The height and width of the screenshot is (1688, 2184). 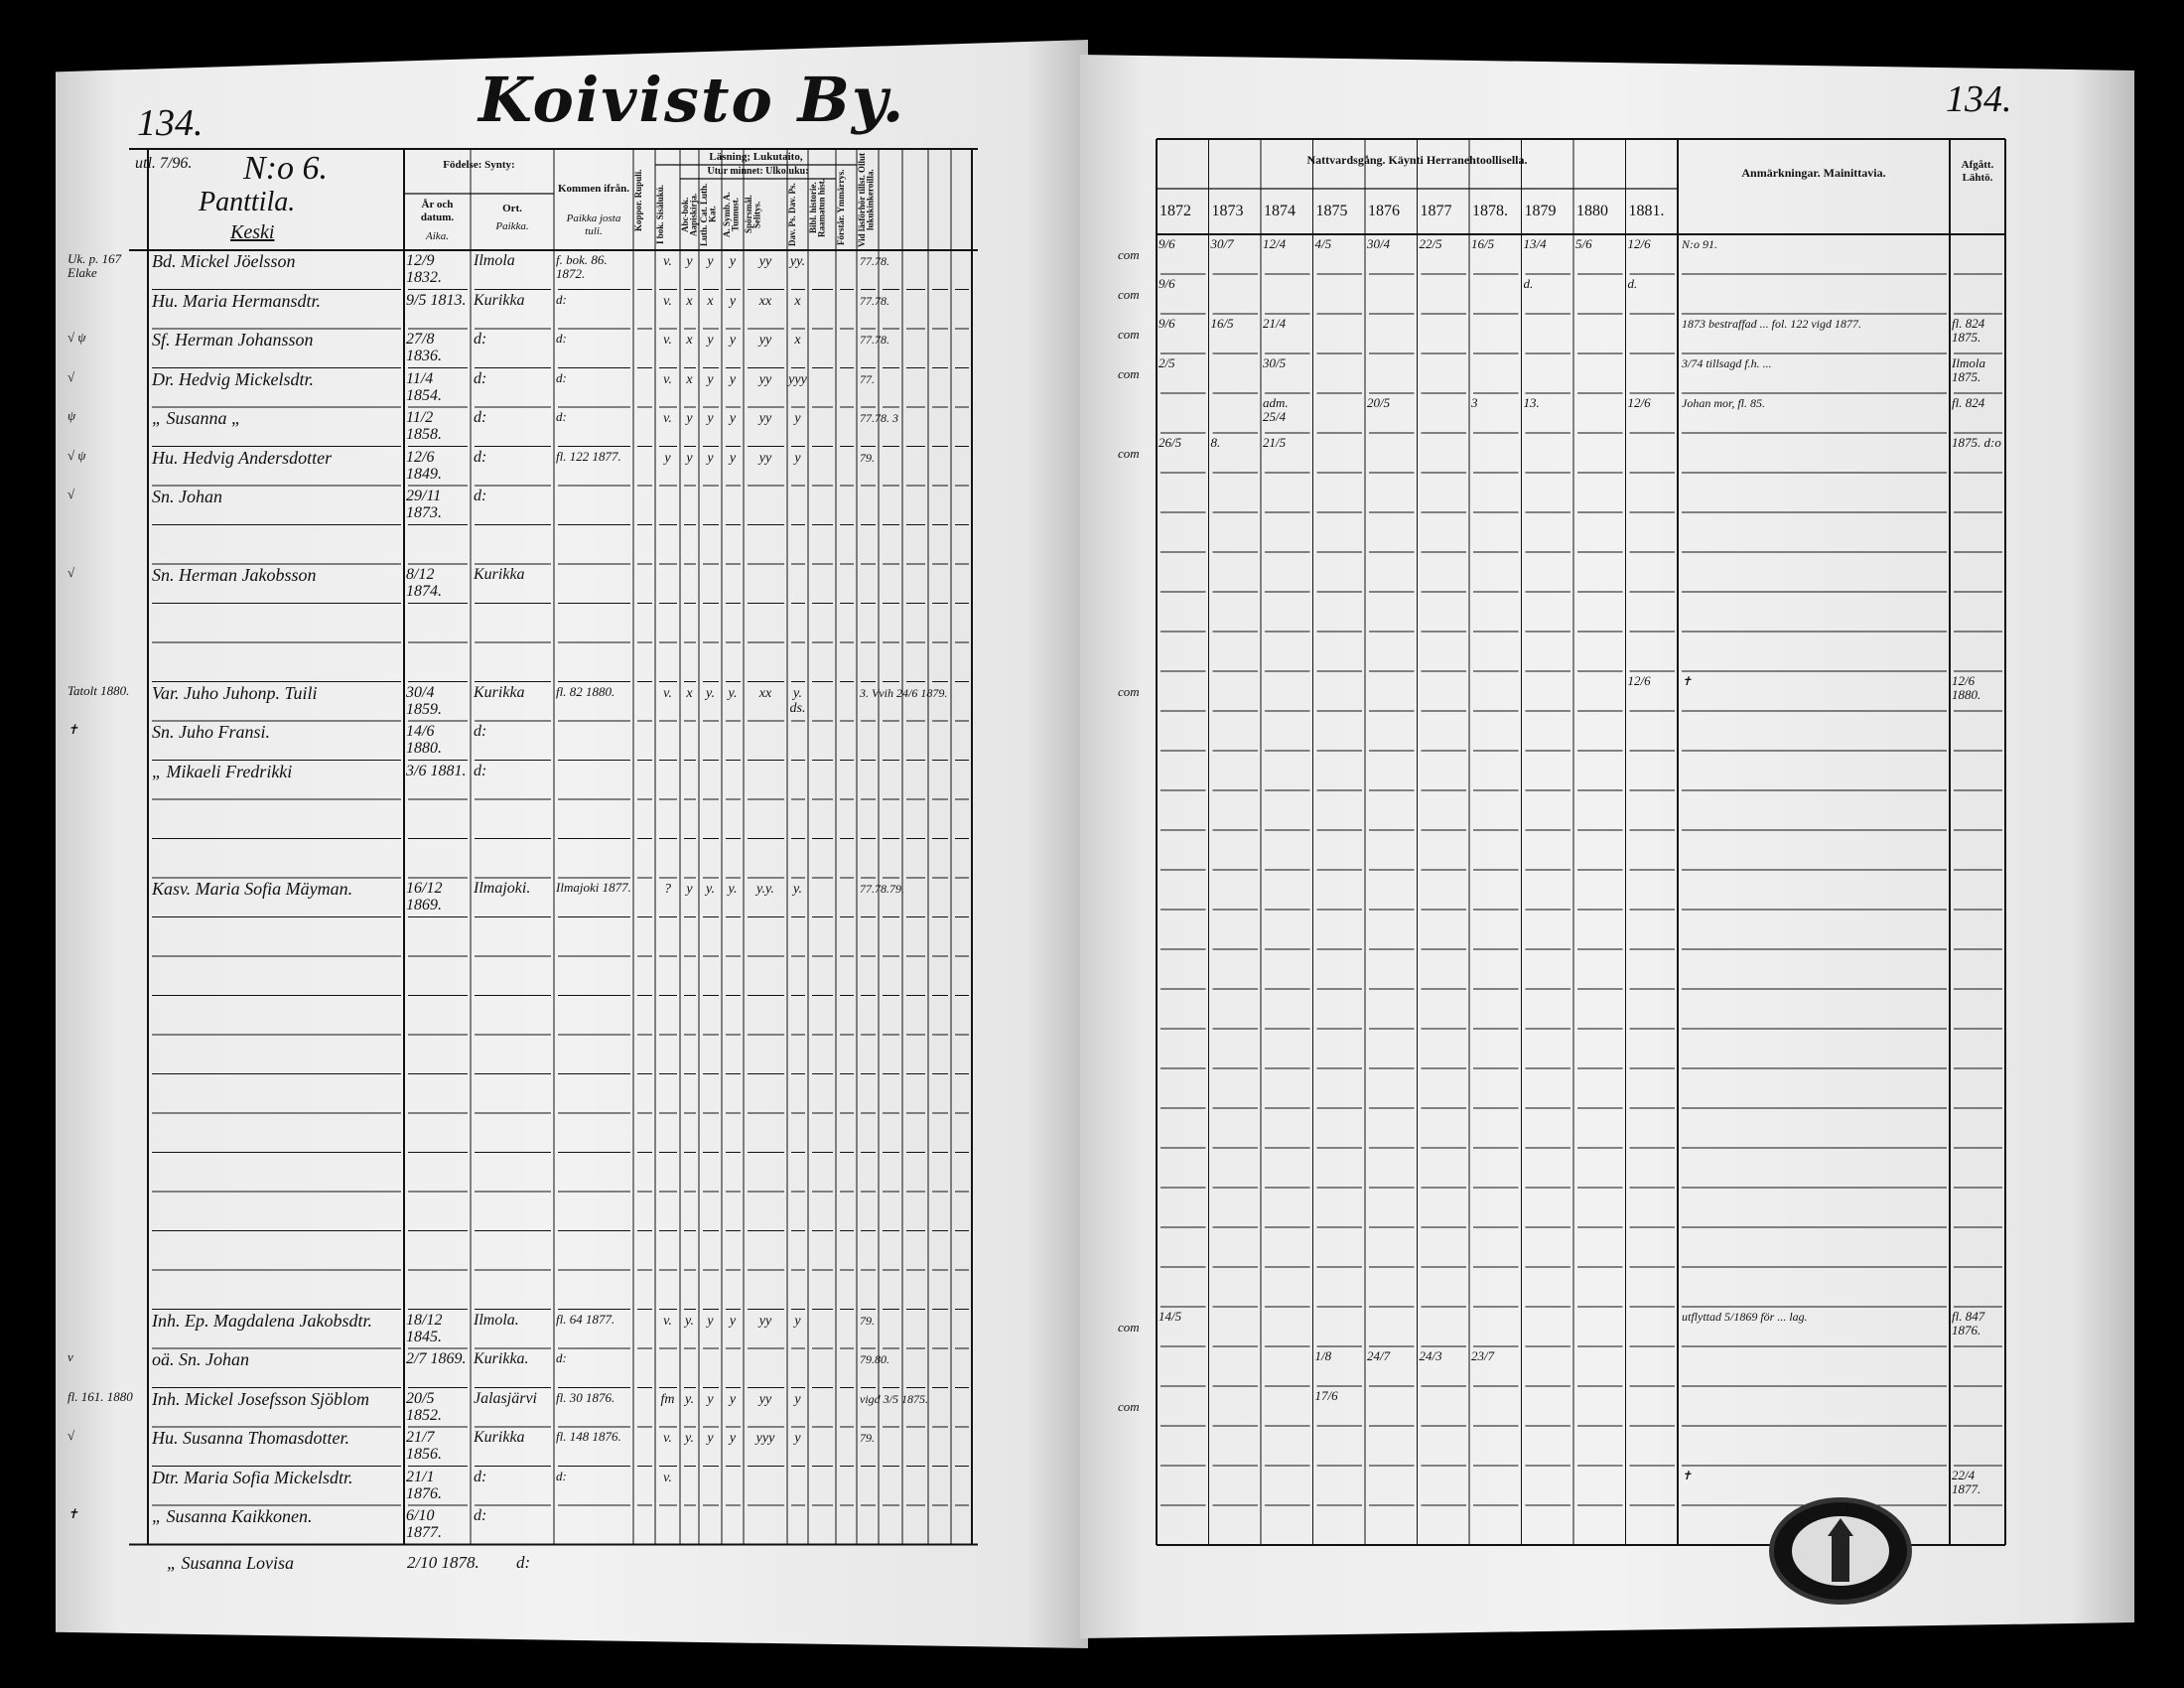 I want to click on came-from: d:, so click(x=561, y=338).